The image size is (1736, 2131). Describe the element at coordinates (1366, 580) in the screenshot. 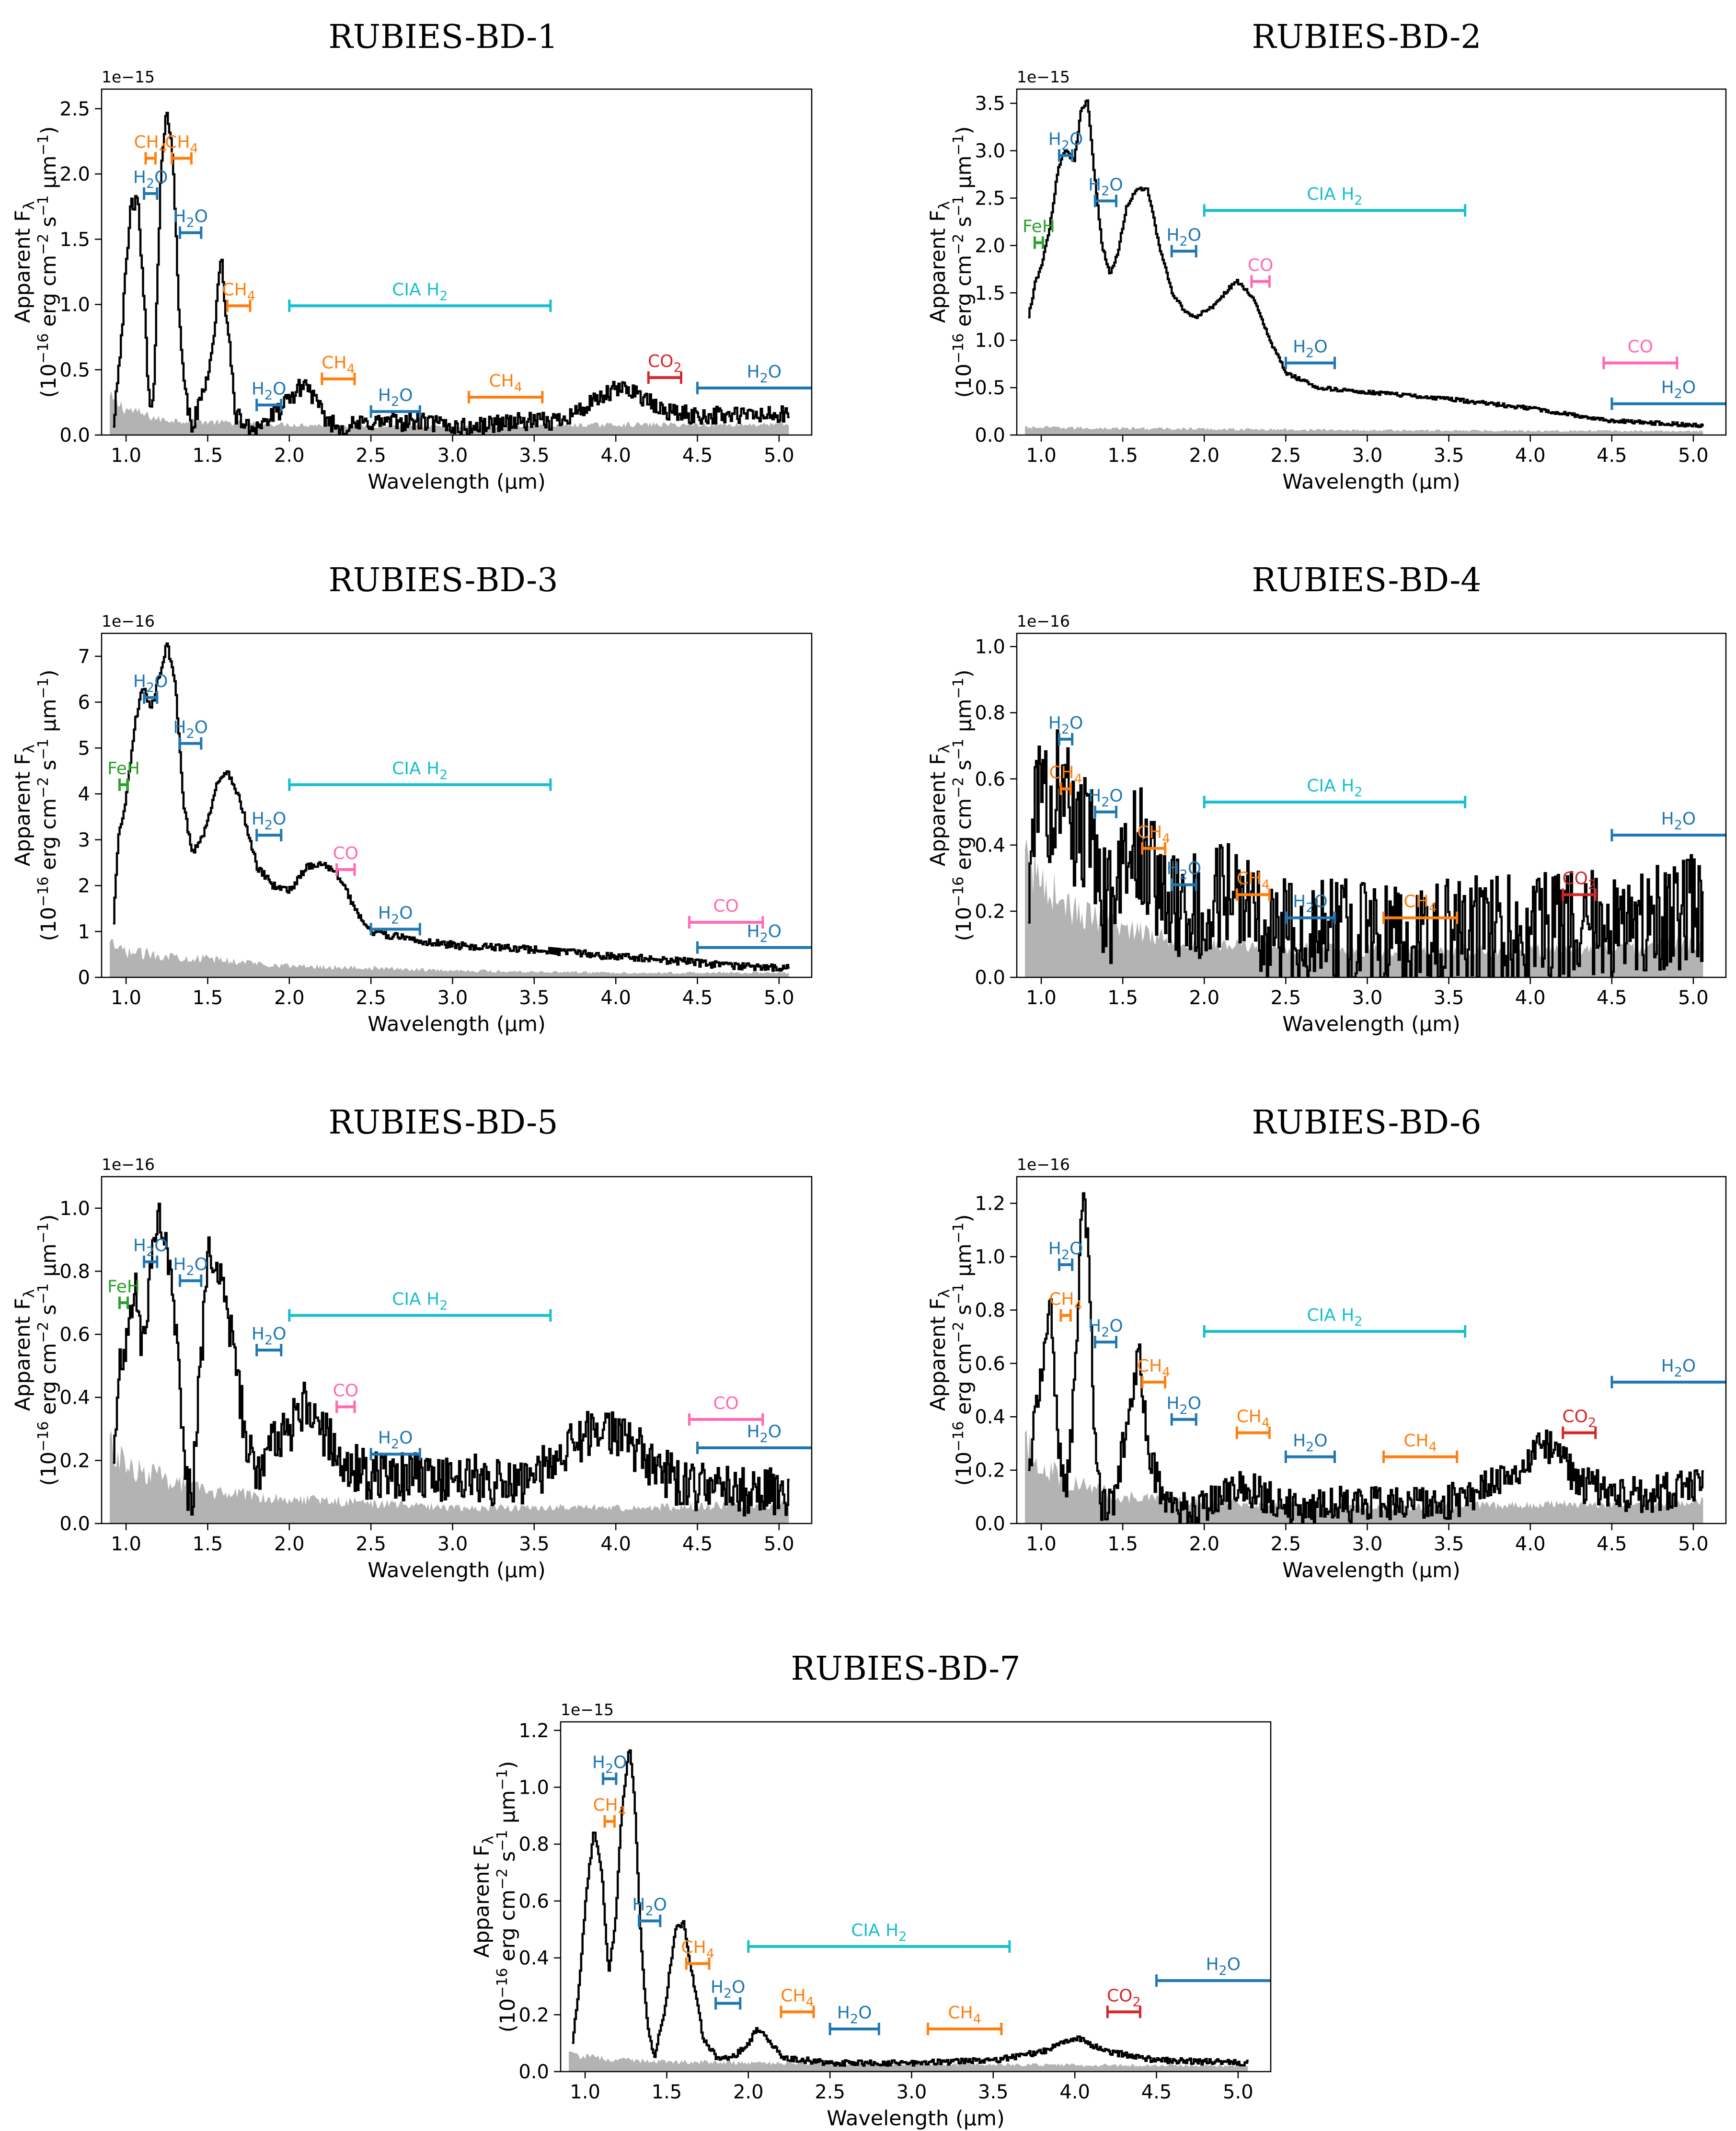

I see `chart-title: RUBIES-BD-4` at that location.